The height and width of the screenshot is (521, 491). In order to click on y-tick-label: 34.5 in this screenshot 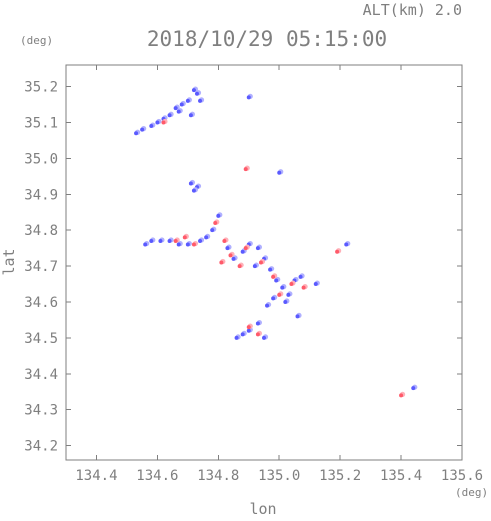, I will do `click(41, 339)`.